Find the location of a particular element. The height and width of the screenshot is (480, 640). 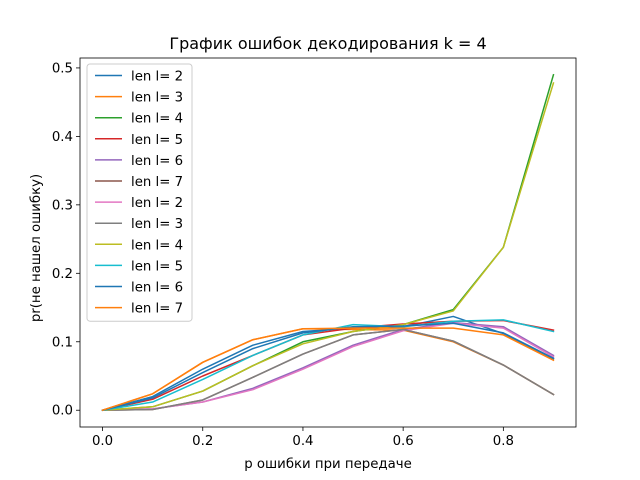

chart-title: График ошибок декодирования k = 4 is located at coordinates (327, 43).